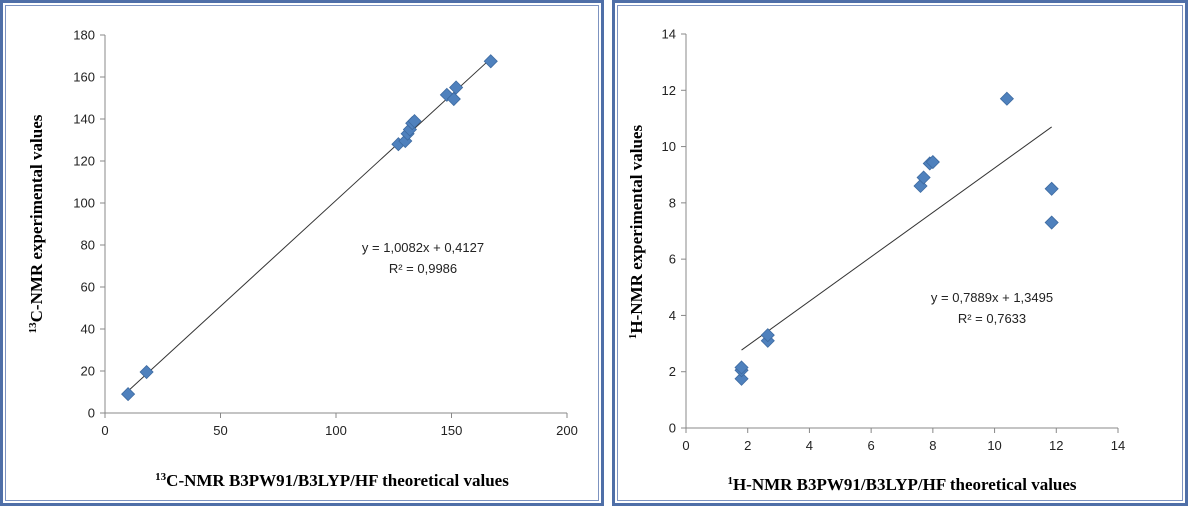  I want to click on y-axis-title-text: H-NMR experimental values, so click(636, 229).